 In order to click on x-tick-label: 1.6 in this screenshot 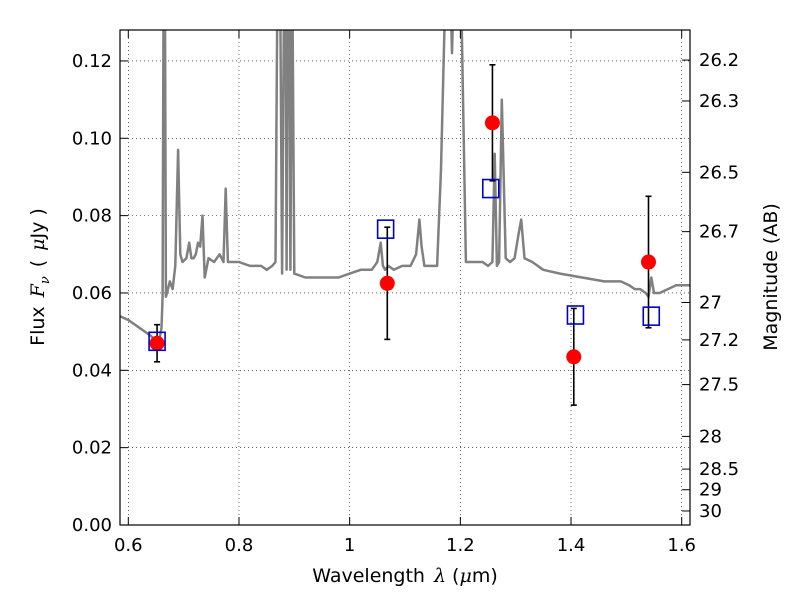, I will do `click(681, 545)`.